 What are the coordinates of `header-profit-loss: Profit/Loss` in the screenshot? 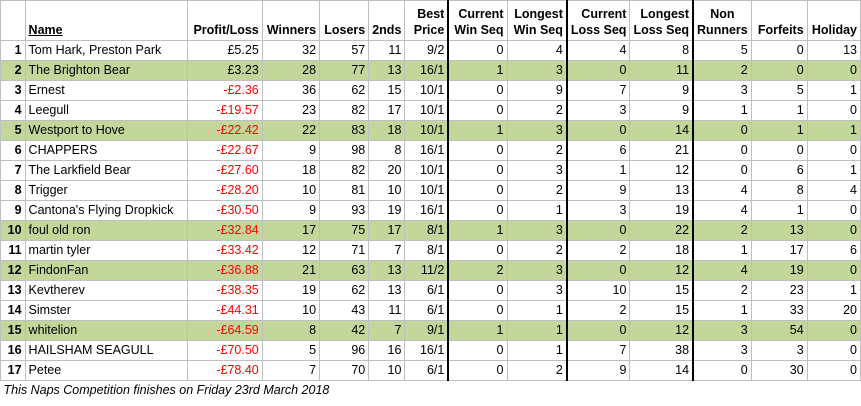 It's located at (225, 20).